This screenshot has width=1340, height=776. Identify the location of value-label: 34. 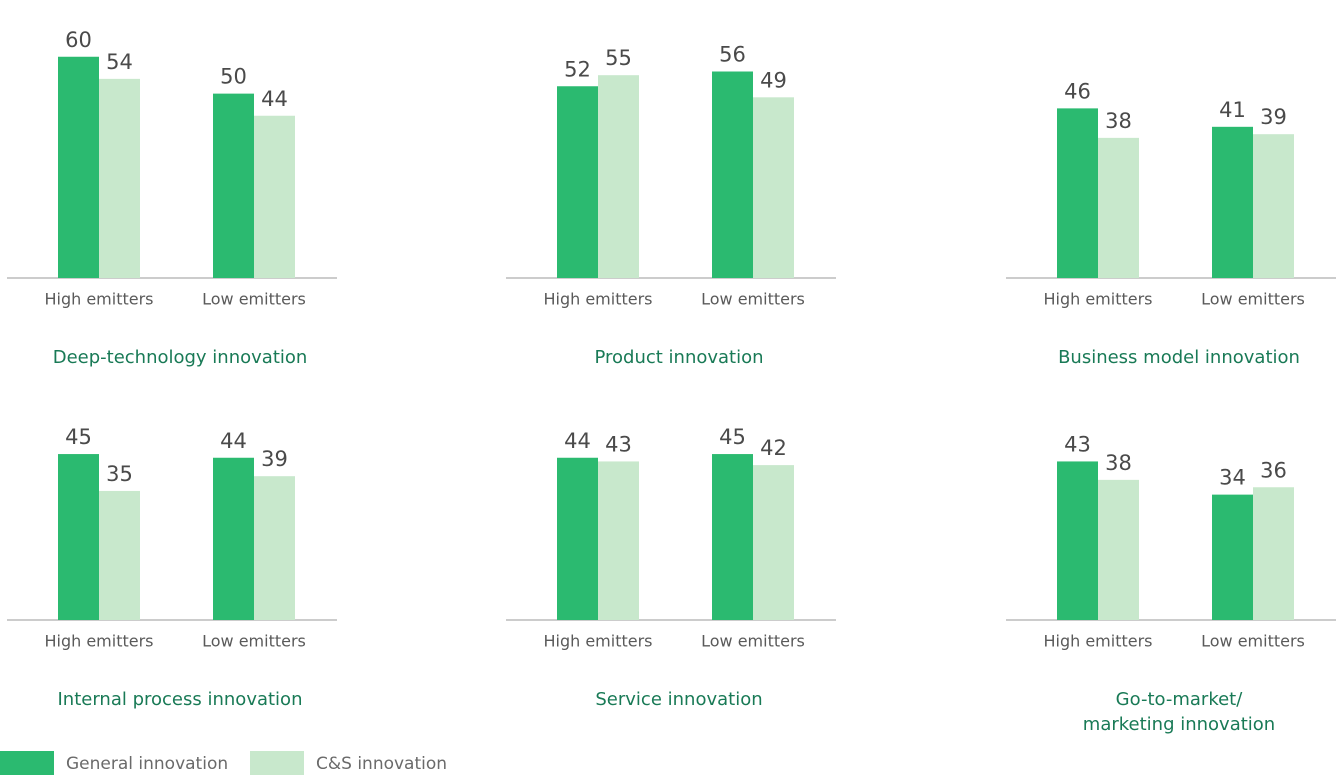
(1232, 478).